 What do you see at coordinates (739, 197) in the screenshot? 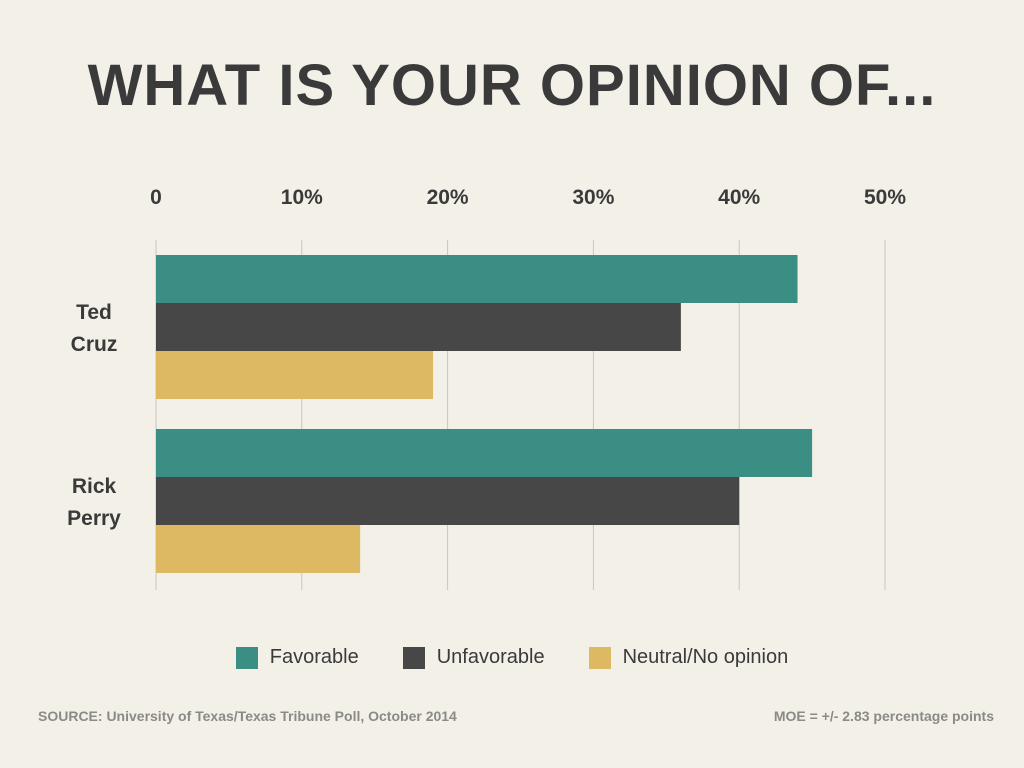
I see `x-tick-label: 40%` at bounding box center [739, 197].